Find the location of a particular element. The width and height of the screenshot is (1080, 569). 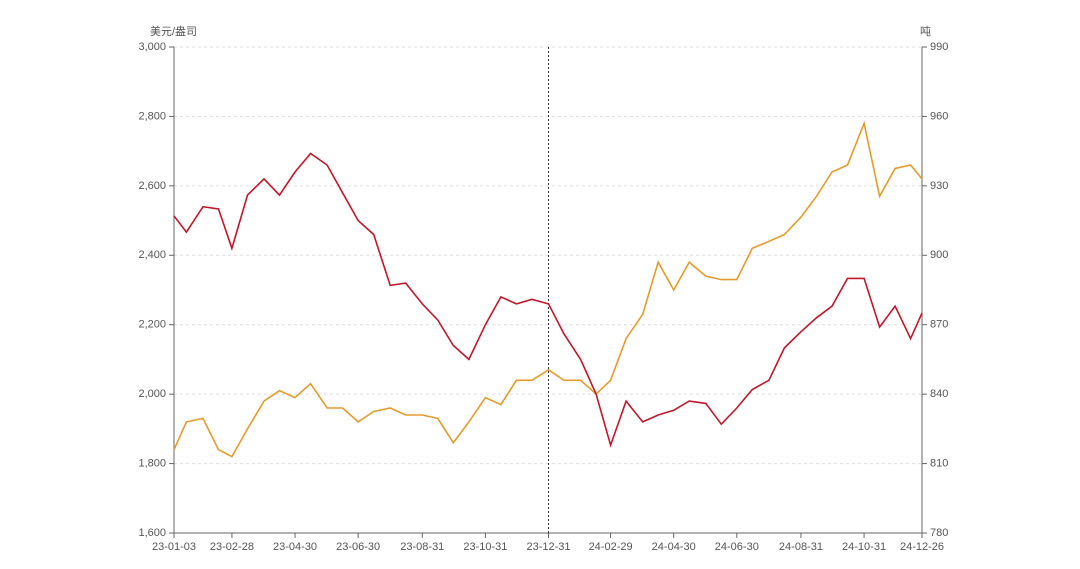

y2-tick-label: 960 is located at coordinates (939, 116).